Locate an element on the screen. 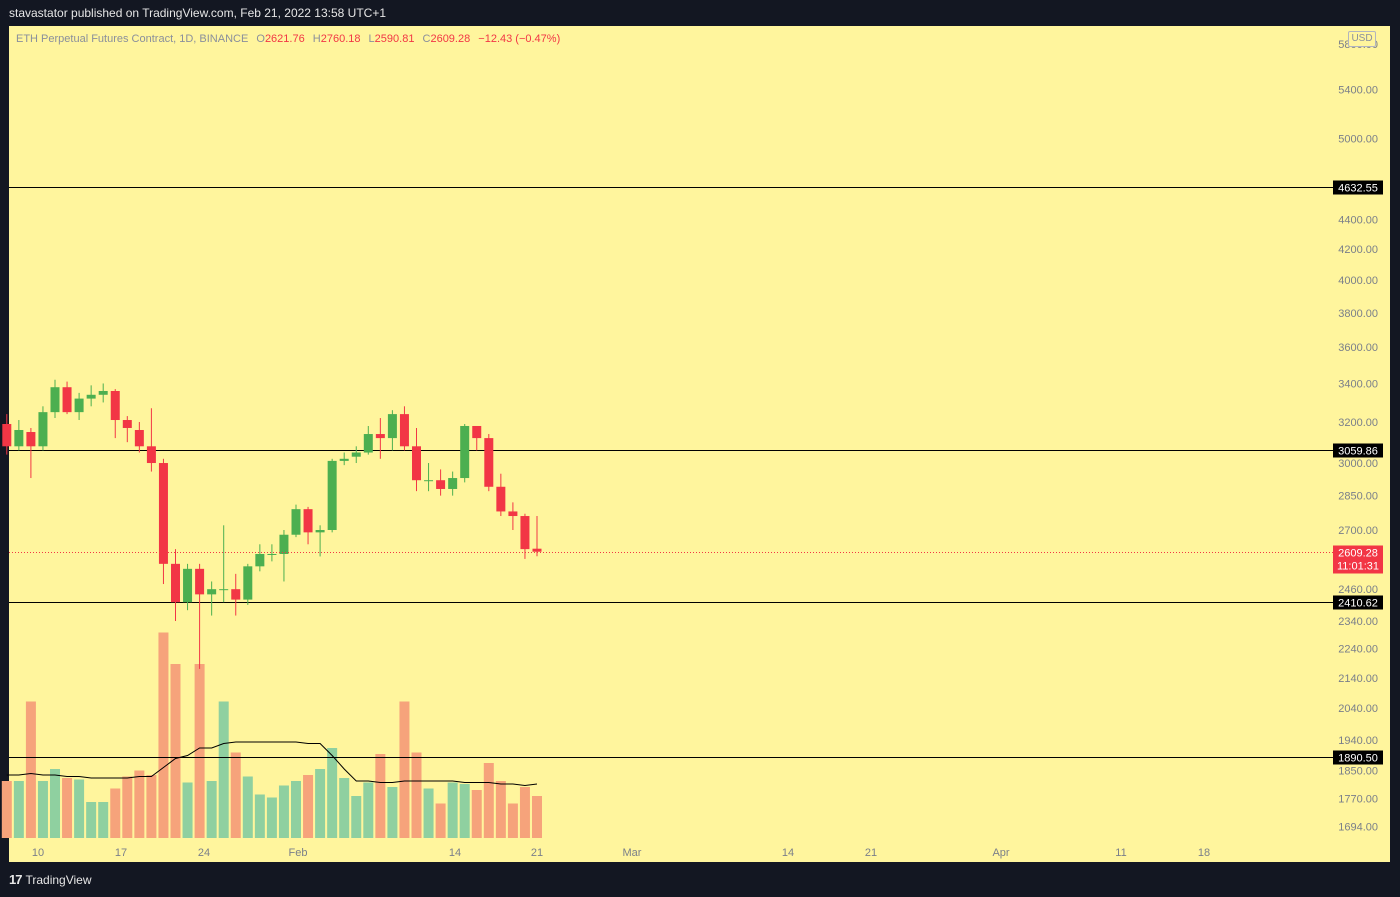 This screenshot has width=1400, height=897. price-axis-label: 4200.00 is located at coordinates (1358, 250).